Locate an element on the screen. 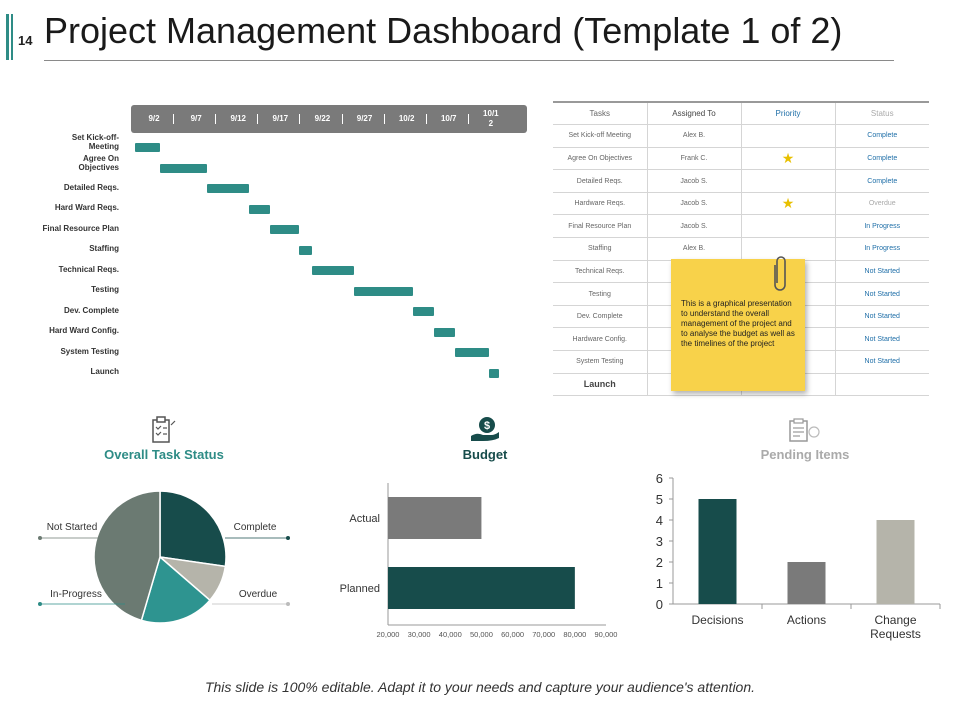 This screenshot has height=720, width=960. table-cell: Testing is located at coordinates (600, 294).